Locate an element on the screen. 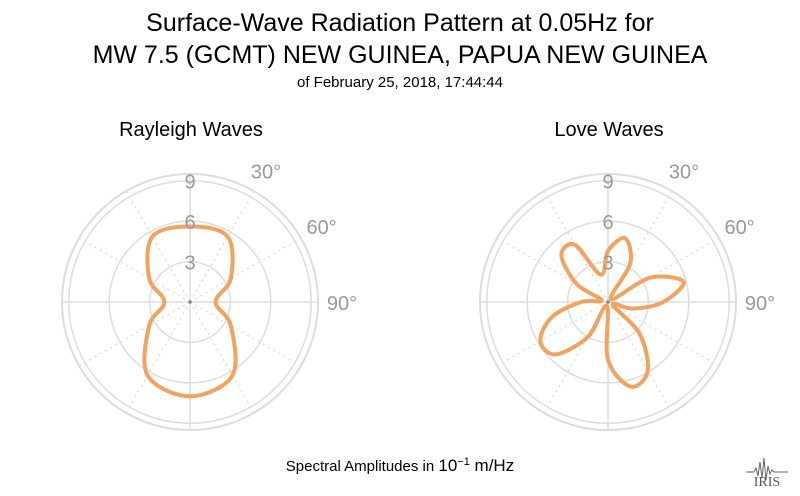 The width and height of the screenshot is (800, 496). iris-logo: IRIS is located at coordinates (767, 472).